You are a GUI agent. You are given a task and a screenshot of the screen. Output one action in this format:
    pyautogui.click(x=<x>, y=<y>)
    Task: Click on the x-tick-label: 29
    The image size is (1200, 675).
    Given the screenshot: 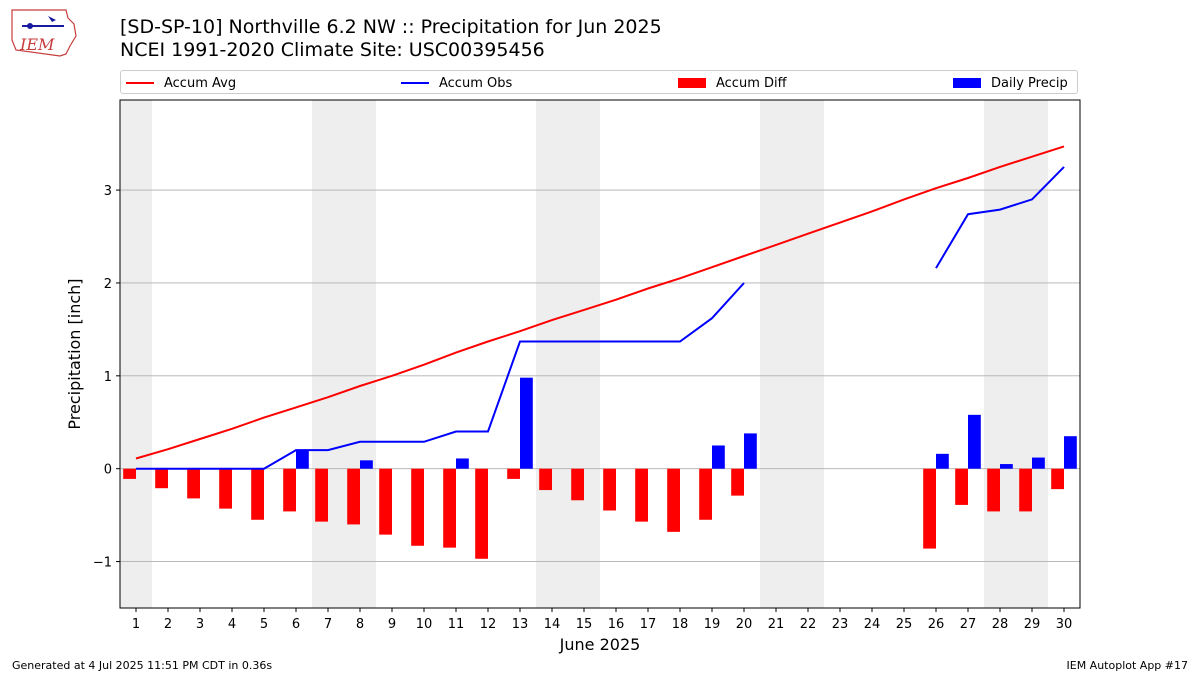 What is the action you would take?
    pyautogui.click(x=1032, y=624)
    